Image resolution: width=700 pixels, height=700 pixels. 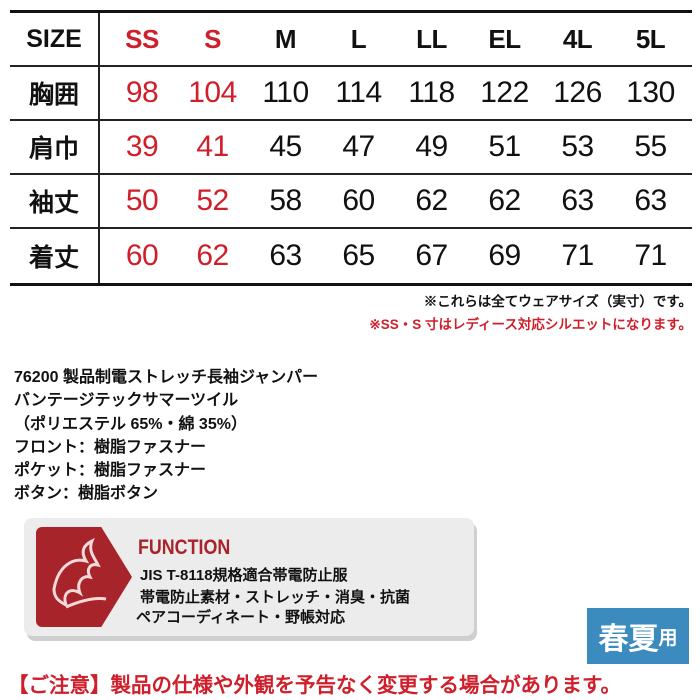 What do you see at coordinates (142, 200) in the screenshot?
I see `measure-value: 50` at bounding box center [142, 200].